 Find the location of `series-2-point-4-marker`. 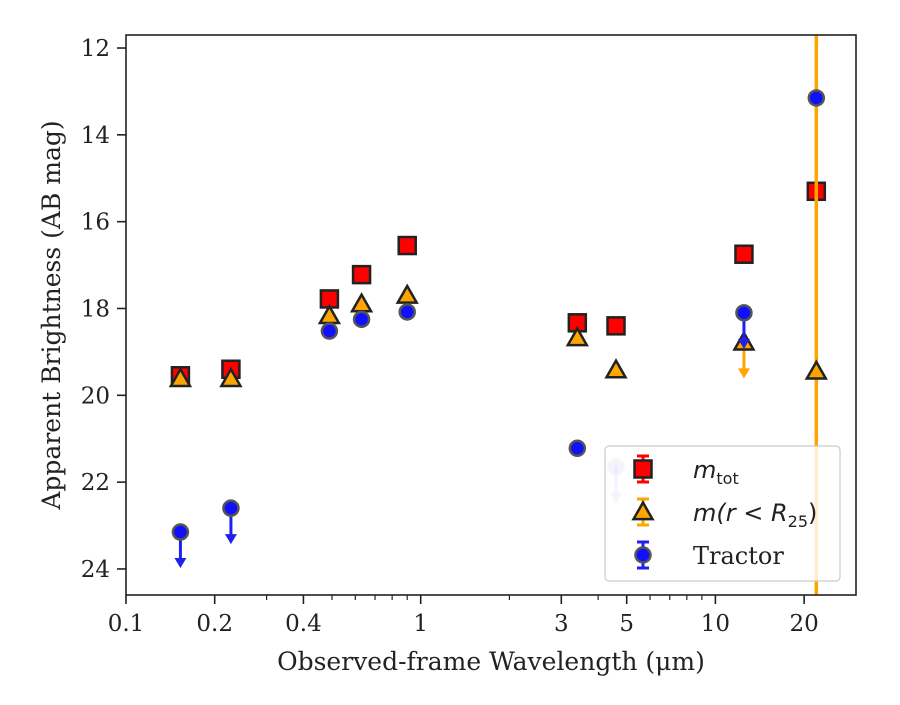

series-2-point-4-marker is located at coordinates (407, 312).